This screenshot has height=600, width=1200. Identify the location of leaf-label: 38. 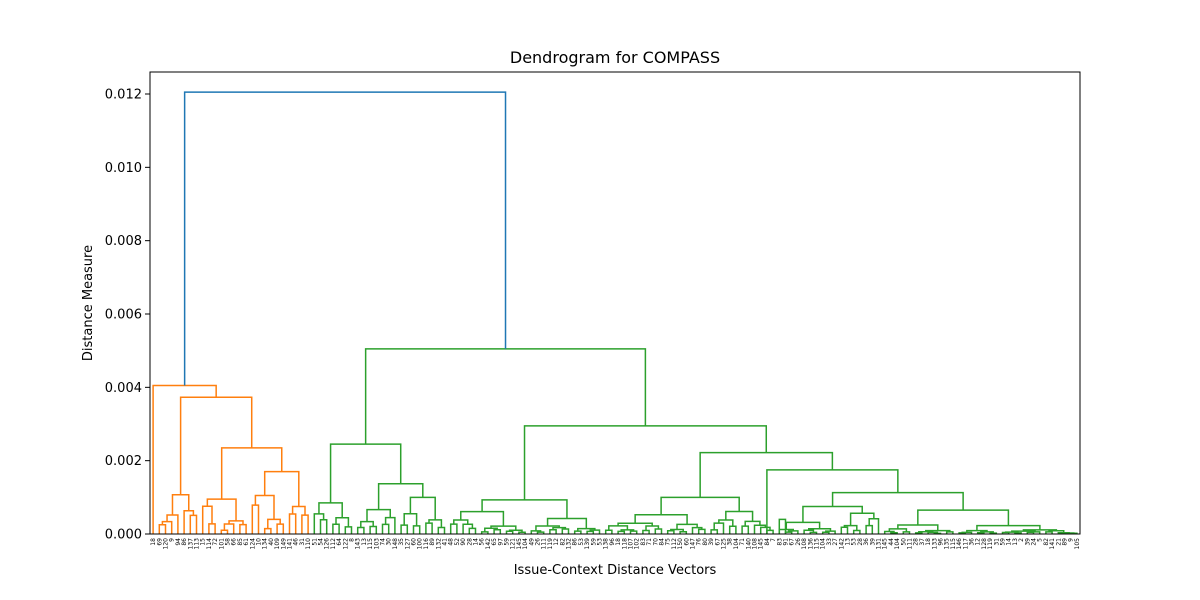
(730, 542).